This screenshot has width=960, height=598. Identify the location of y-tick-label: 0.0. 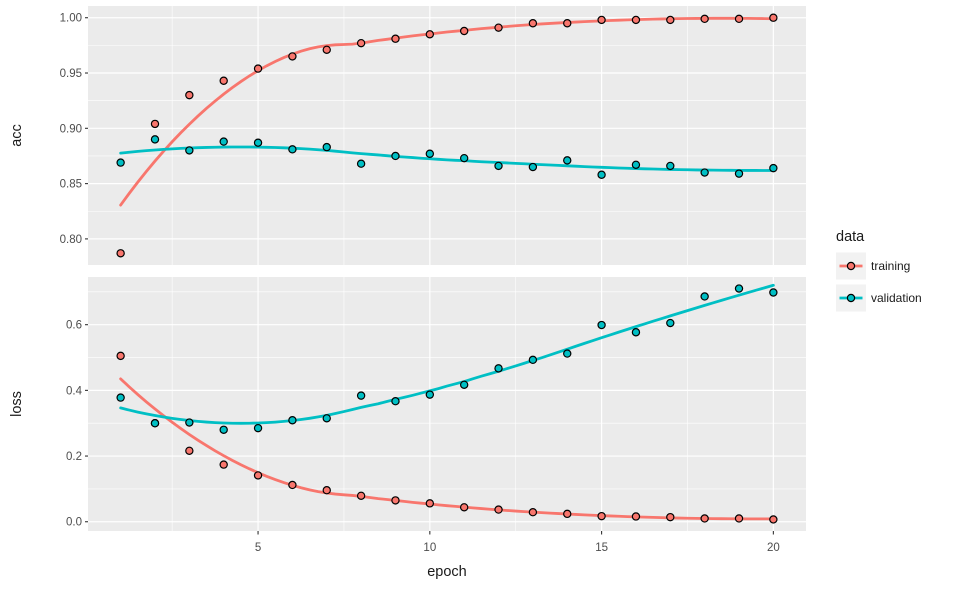
(74, 523).